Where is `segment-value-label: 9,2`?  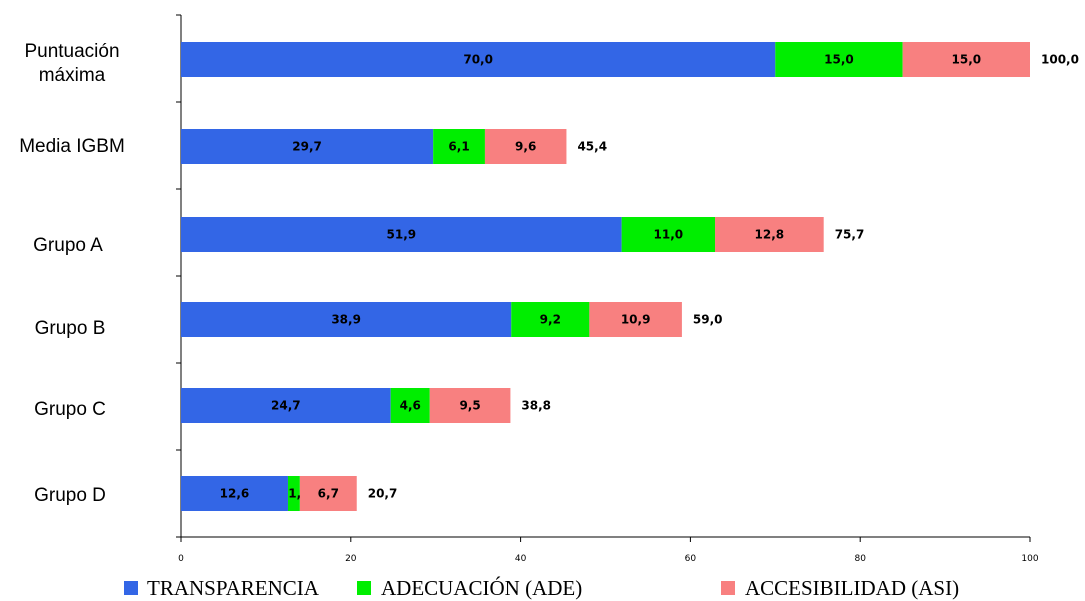 segment-value-label: 9,2 is located at coordinates (550, 320).